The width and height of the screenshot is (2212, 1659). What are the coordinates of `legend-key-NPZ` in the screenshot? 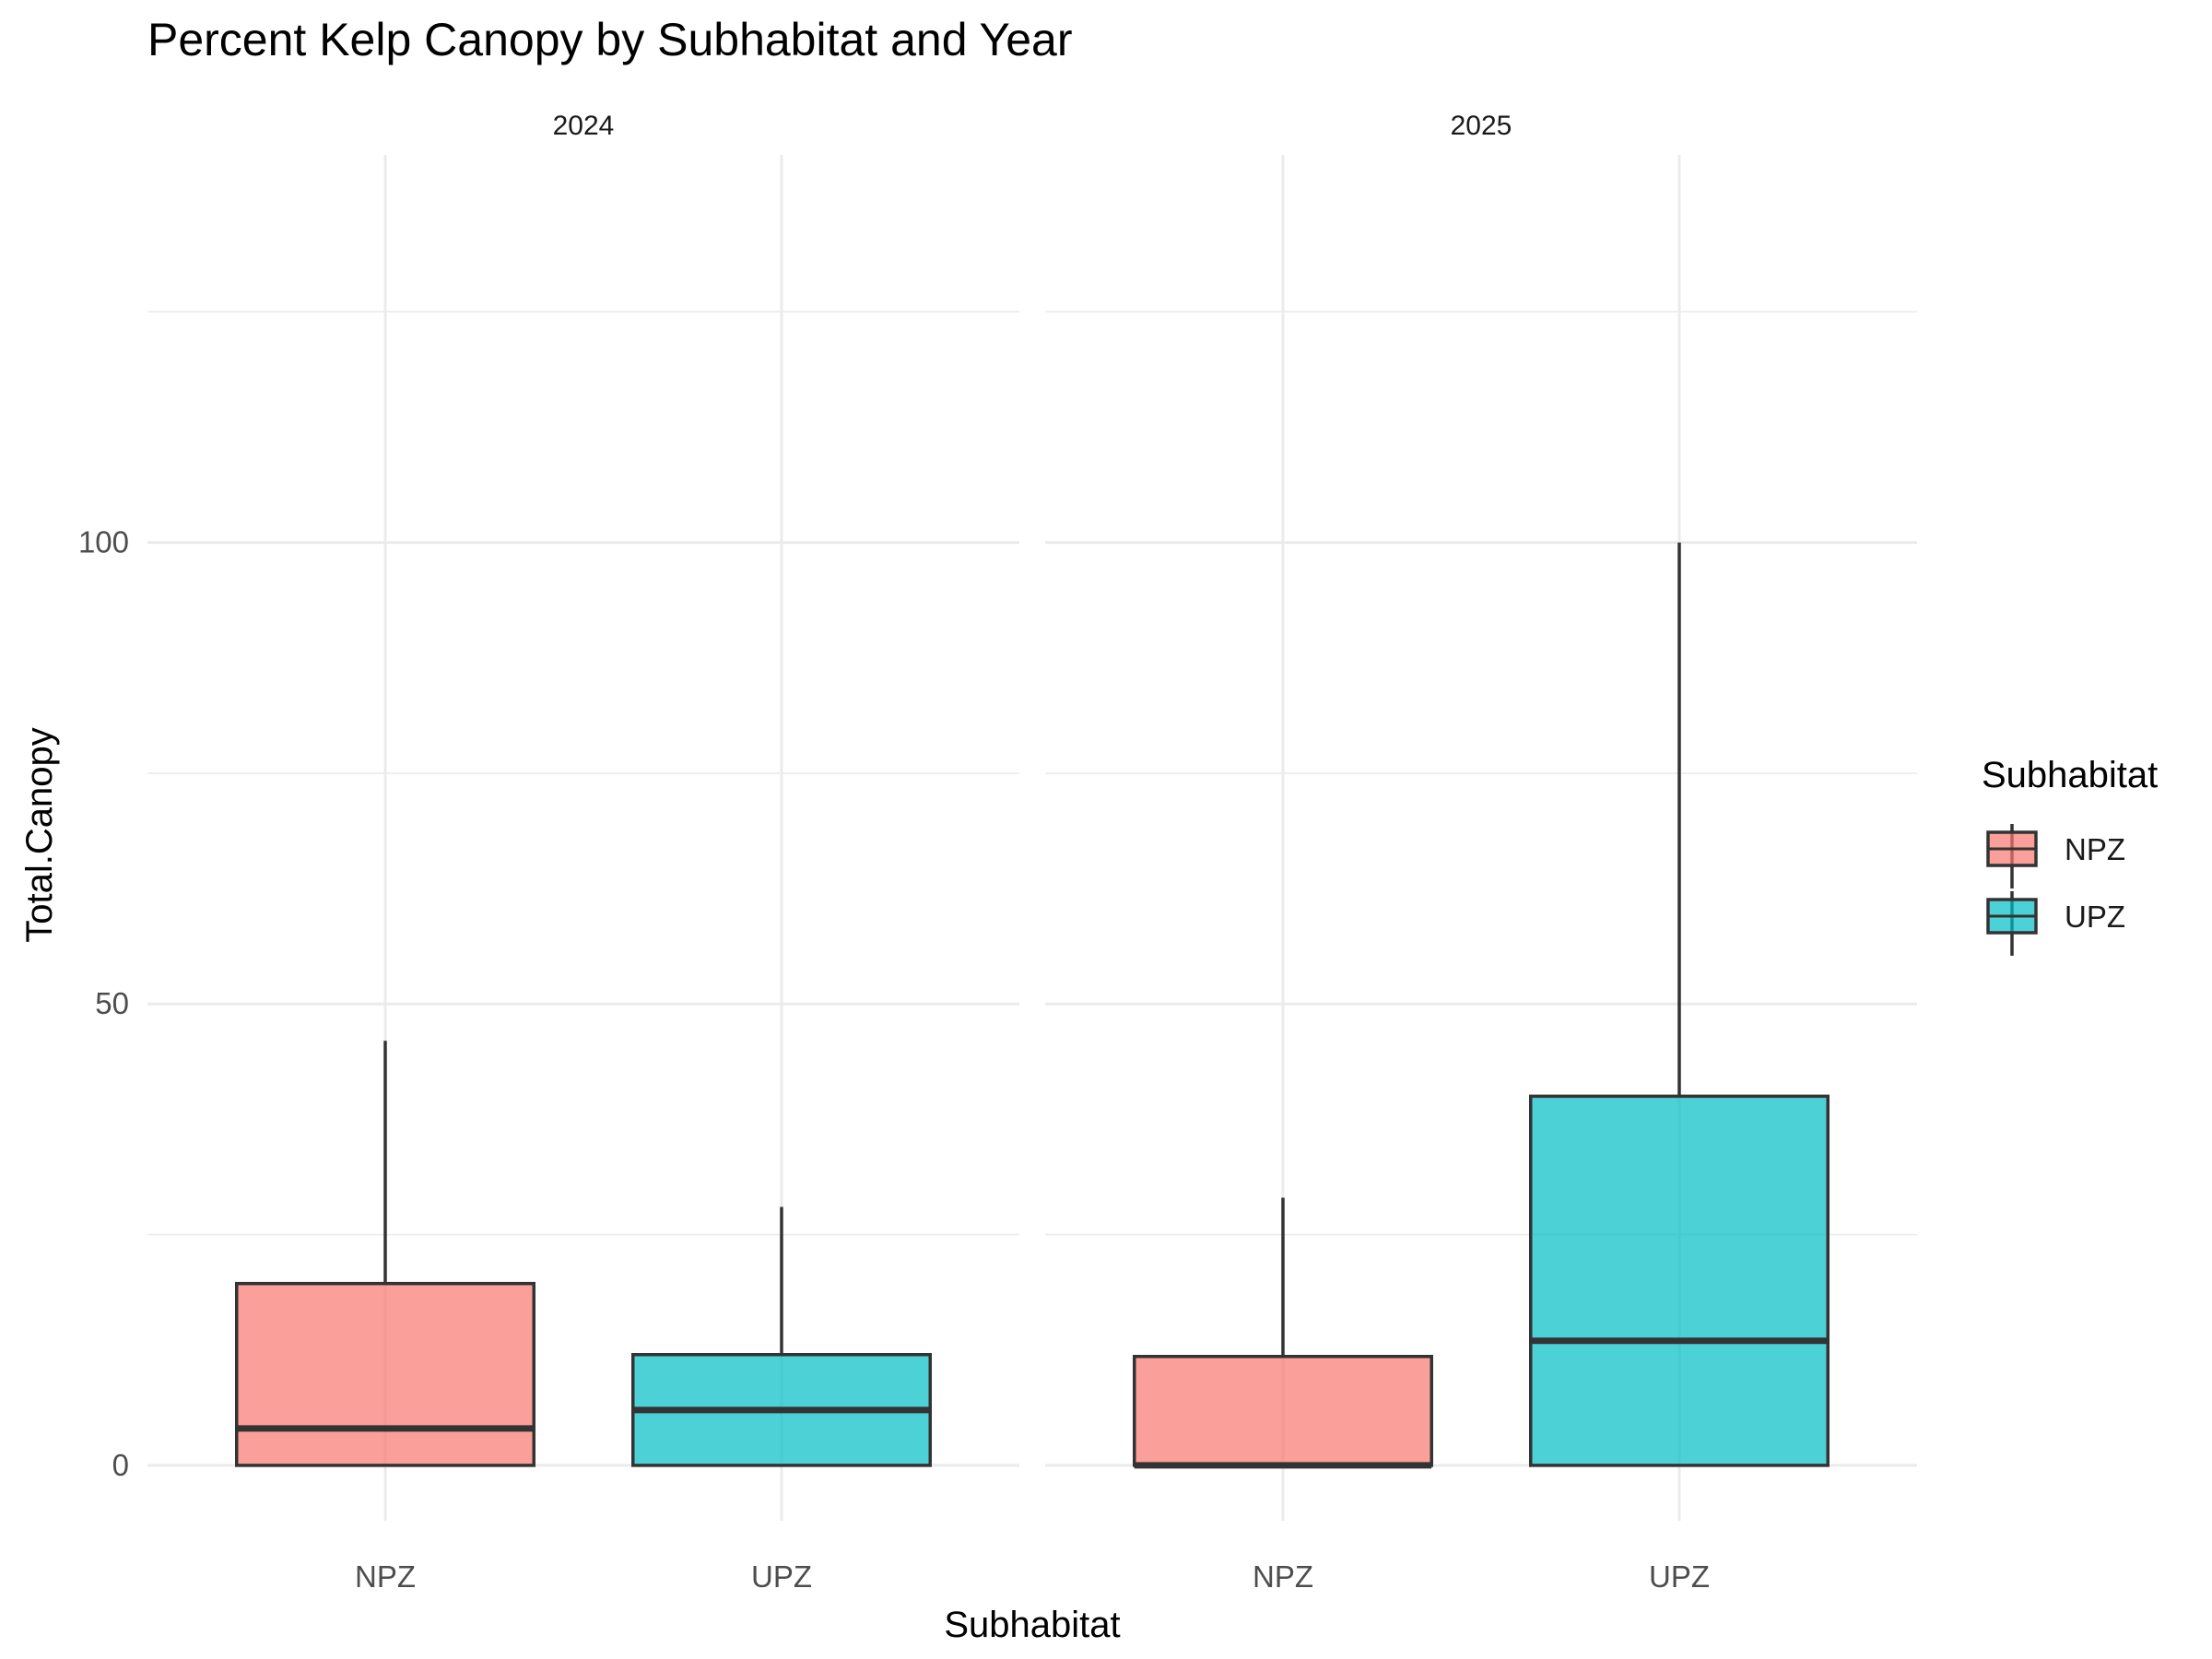 It's located at (2012, 856).